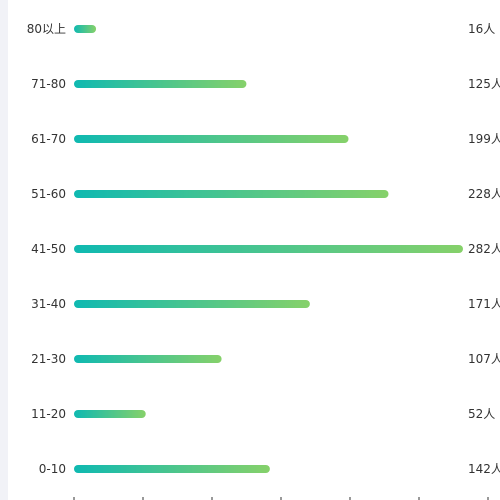  Describe the element at coordinates (48, 84) in the screenshot. I see `category-label: 71-80` at that location.